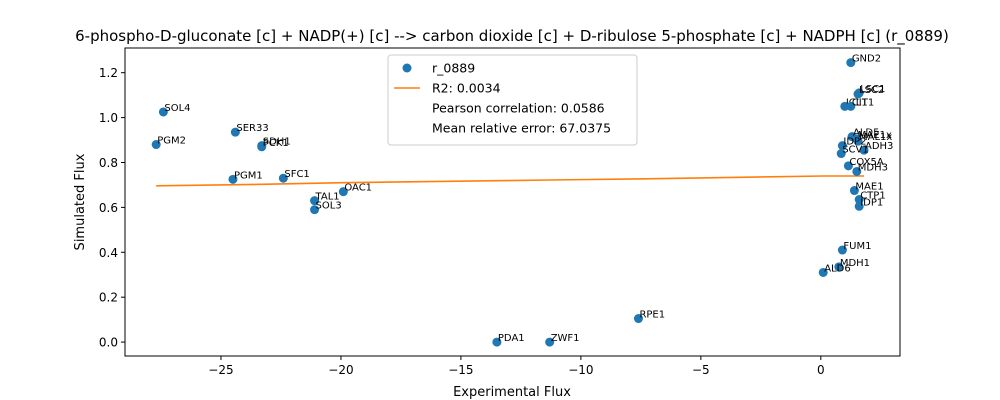  What do you see at coordinates (108, 253) in the screenshot?
I see `y-tick-label: 0.4` at bounding box center [108, 253].